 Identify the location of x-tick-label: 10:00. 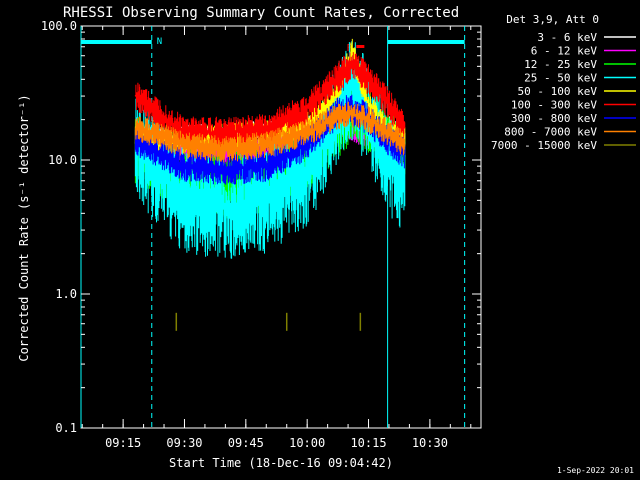
(307, 443).